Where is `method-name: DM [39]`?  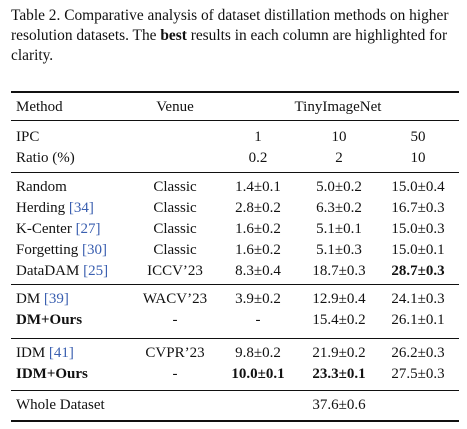 method-name: DM [39] is located at coordinates (42, 299).